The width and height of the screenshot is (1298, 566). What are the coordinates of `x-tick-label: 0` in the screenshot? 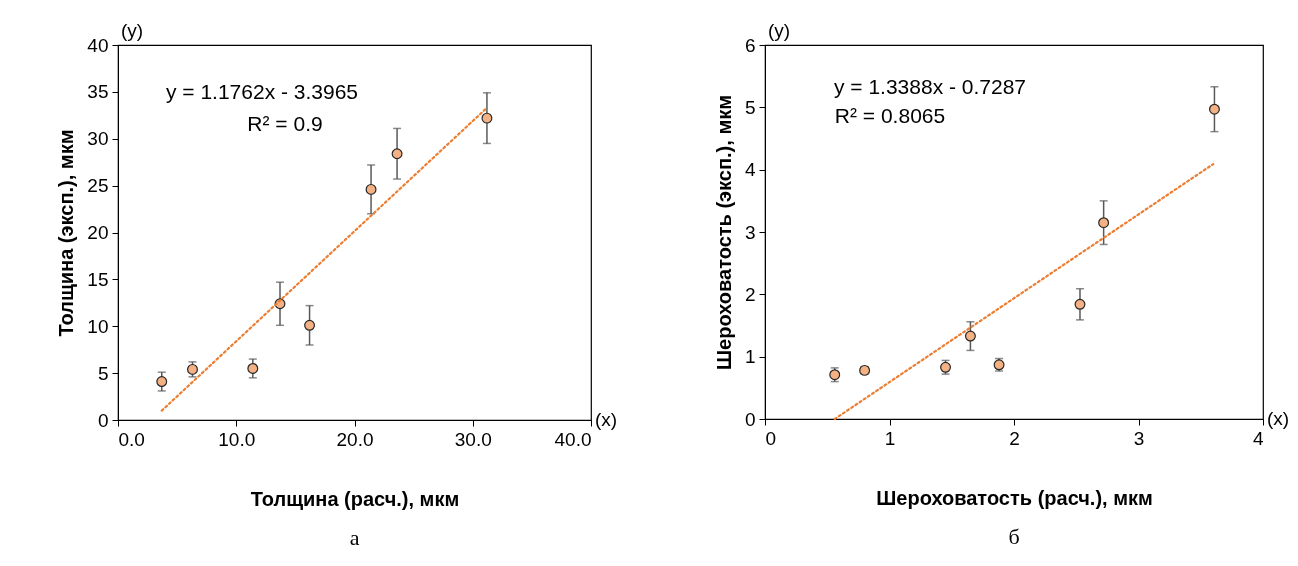 It's located at (771, 438).